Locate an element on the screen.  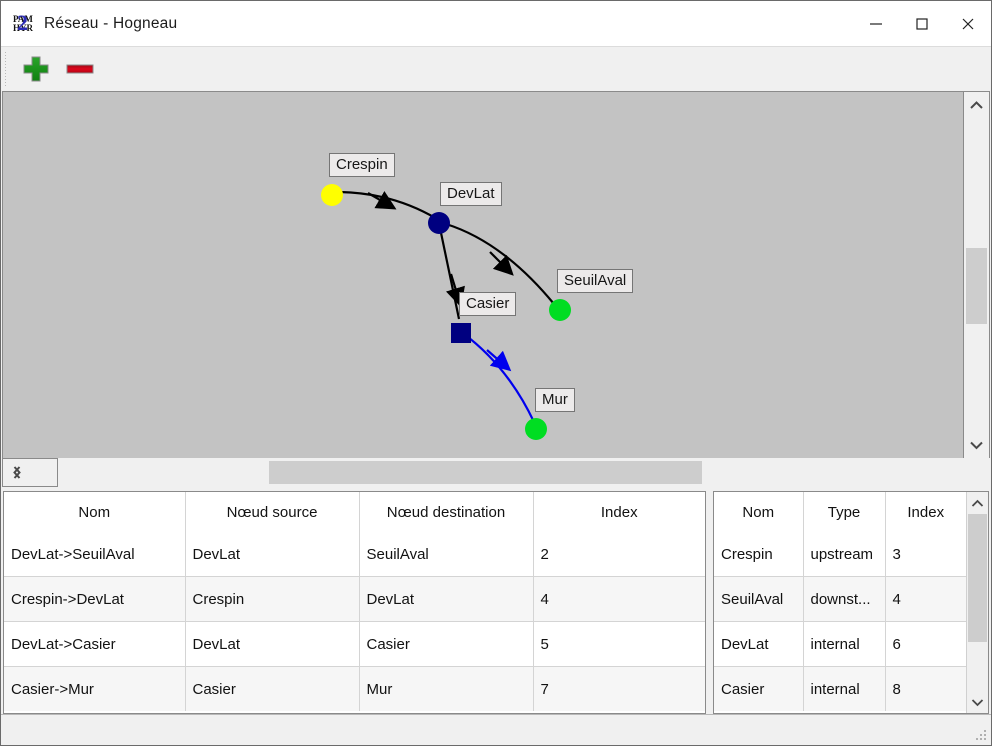
graph-node-seuilaval is located at coordinates (560, 310).